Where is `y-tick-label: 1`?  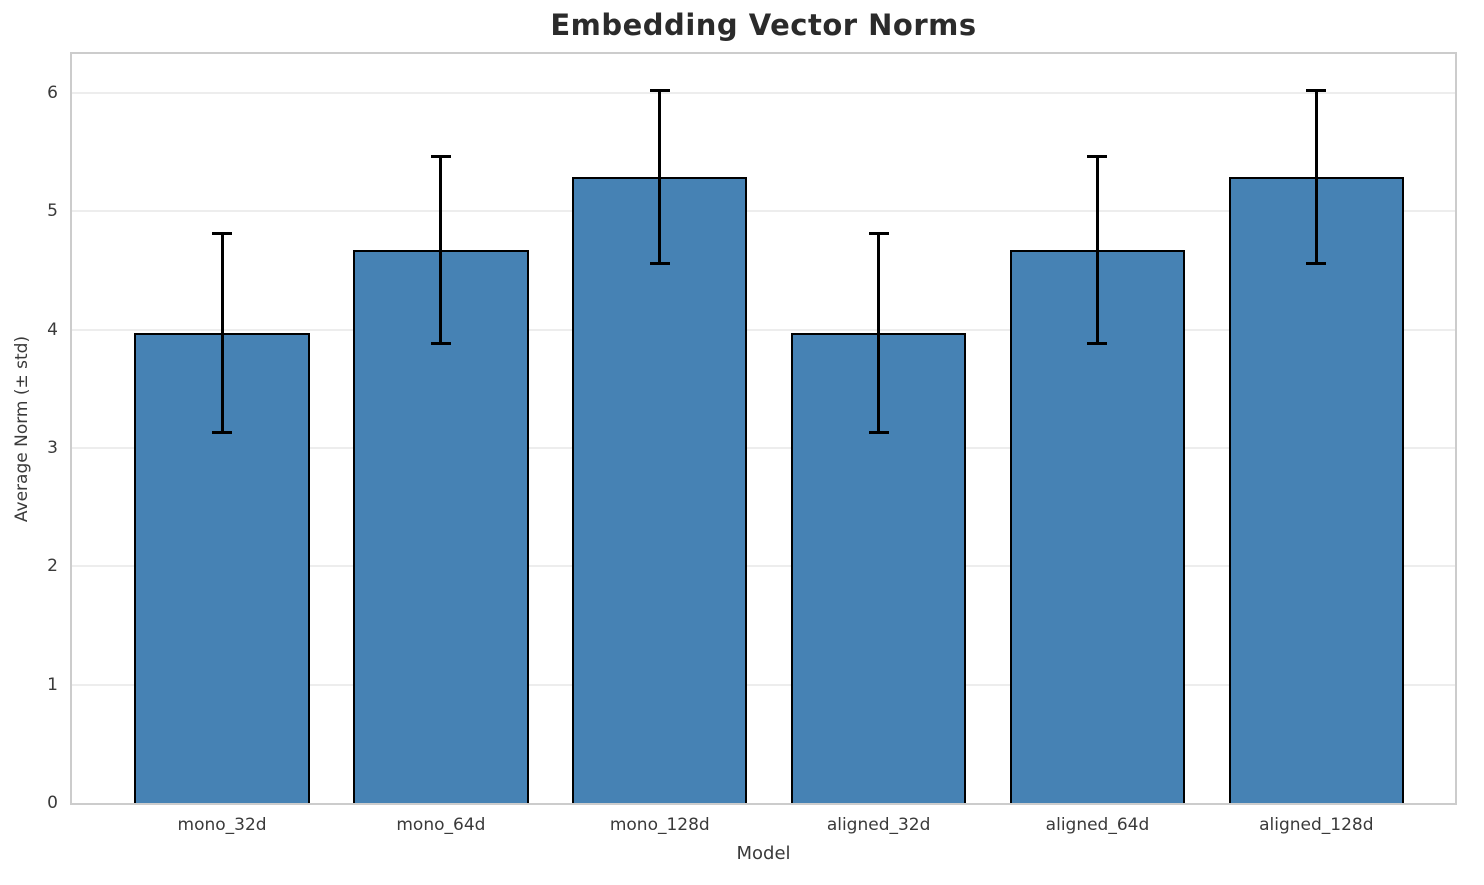 y-tick-label: 1 is located at coordinates (52, 684).